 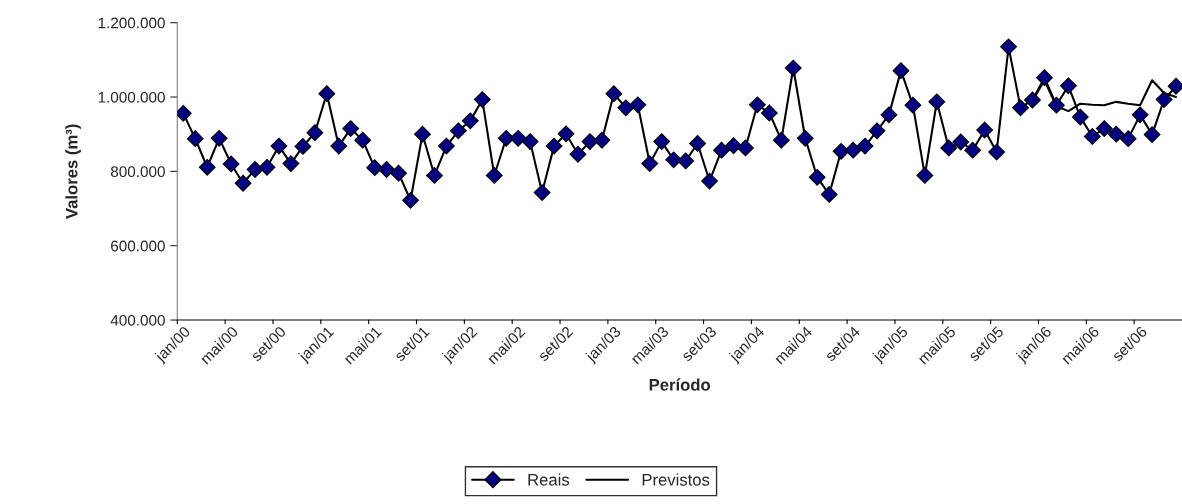 What do you see at coordinates (138, 246) in the screenshot?
I see `y-tick-label: 600.000` at bounding box center [138, 246].